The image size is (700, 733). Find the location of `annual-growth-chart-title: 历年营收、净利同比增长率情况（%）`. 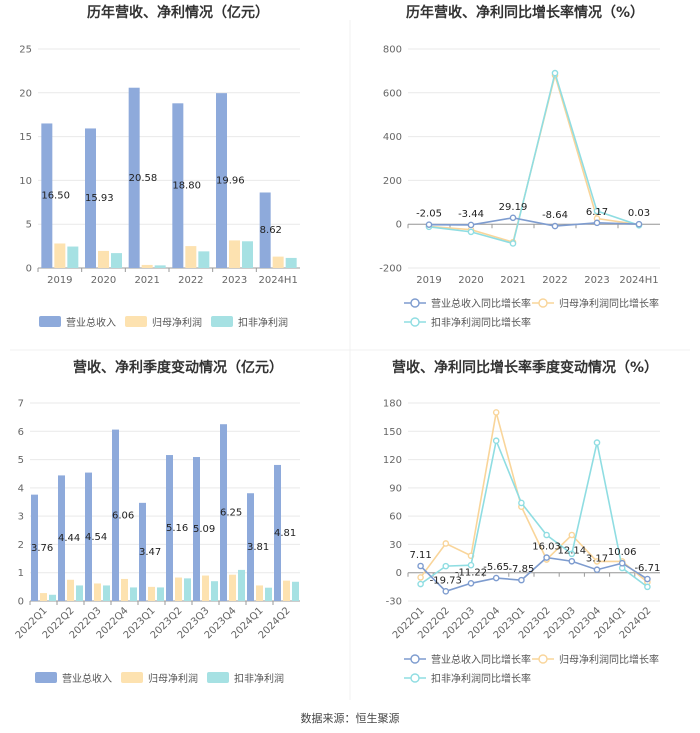

annual-growth-chart-title: 历年营收、净利同比增长率情况（%） is located at coordinates (525, 12).